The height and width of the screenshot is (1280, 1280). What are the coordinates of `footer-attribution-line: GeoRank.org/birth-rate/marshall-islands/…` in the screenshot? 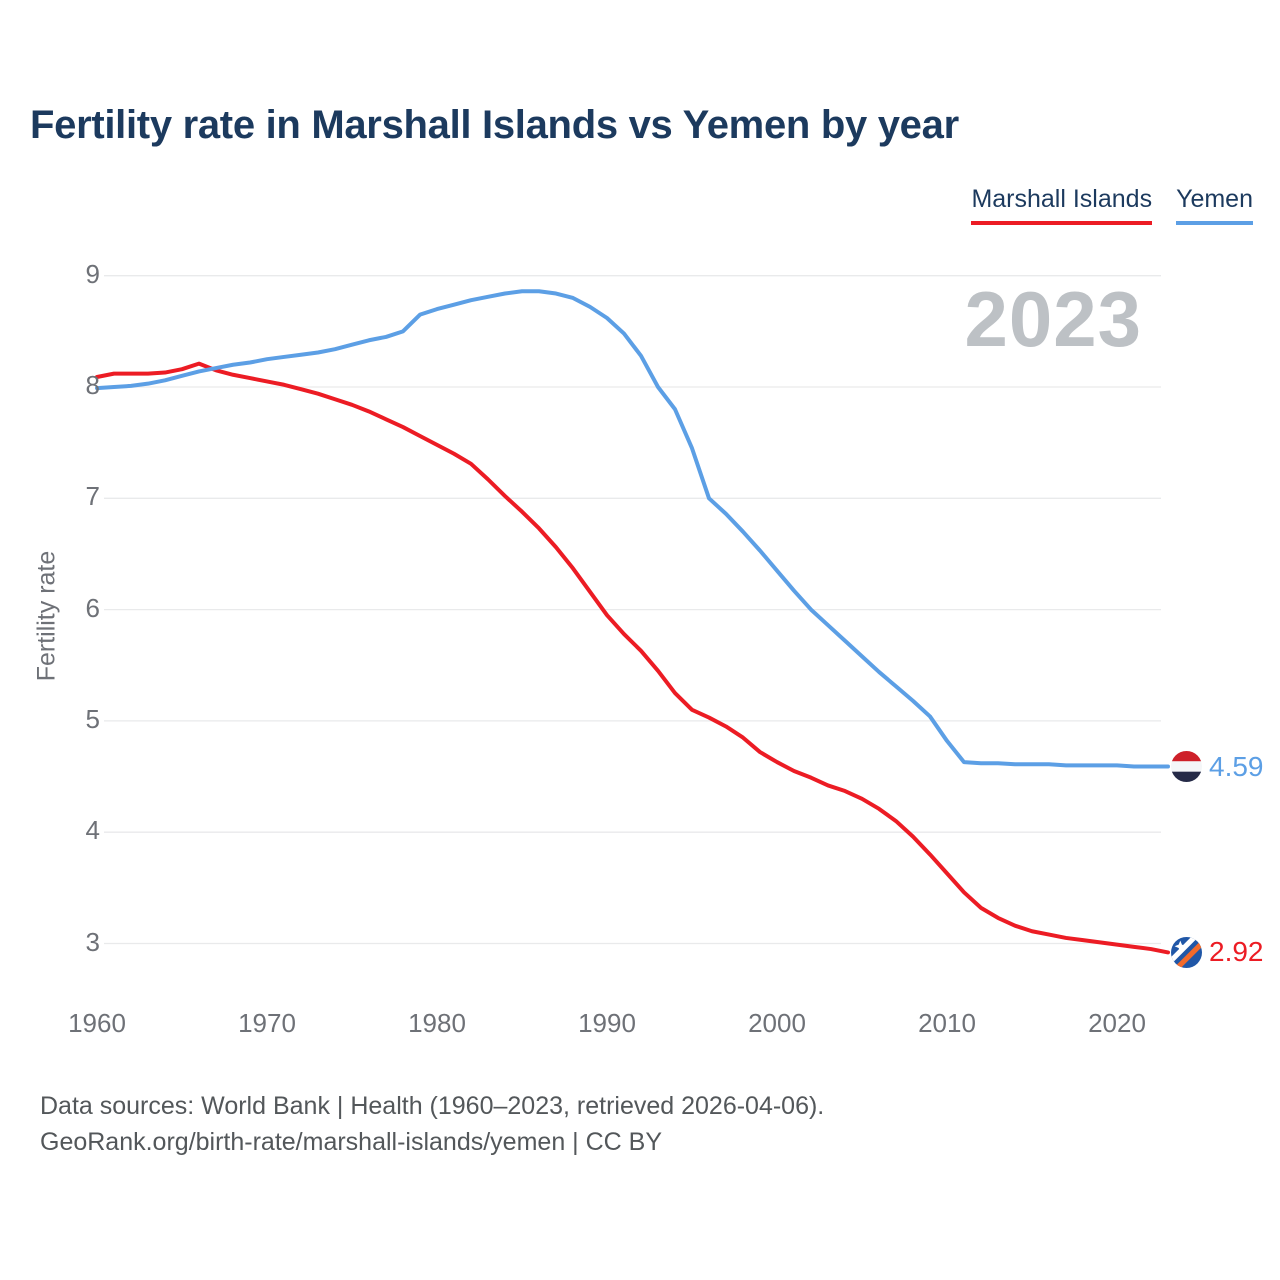 It's located at (351, 1142).